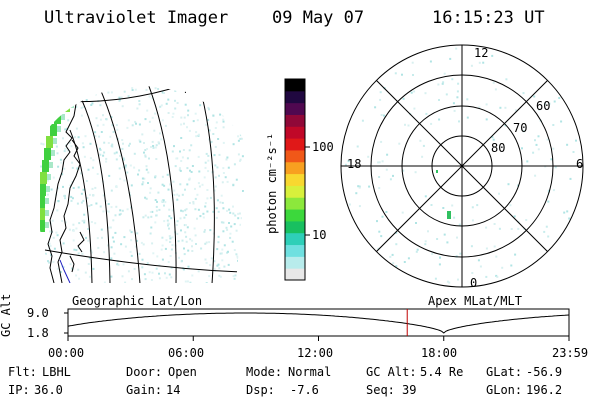 This screenshot has height=400, width=600. What do you see at coordinates (295, 97) in the screenshot?
I see `colorbar-segment` at bounding box center [295, 97].